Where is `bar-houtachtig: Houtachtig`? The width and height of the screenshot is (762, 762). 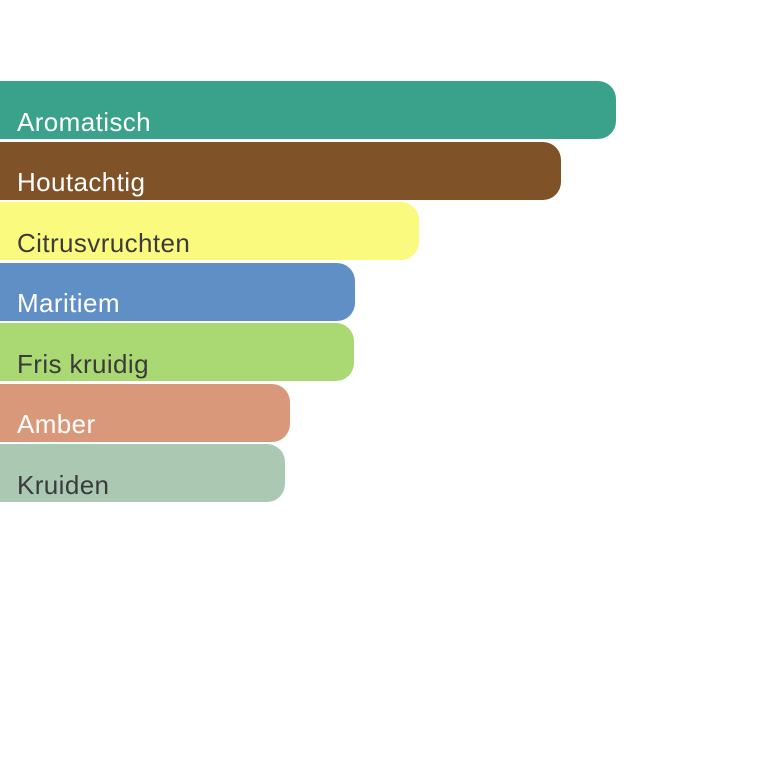 bar-houtachtig: Houtachtig is located at coordinates (280, 170).